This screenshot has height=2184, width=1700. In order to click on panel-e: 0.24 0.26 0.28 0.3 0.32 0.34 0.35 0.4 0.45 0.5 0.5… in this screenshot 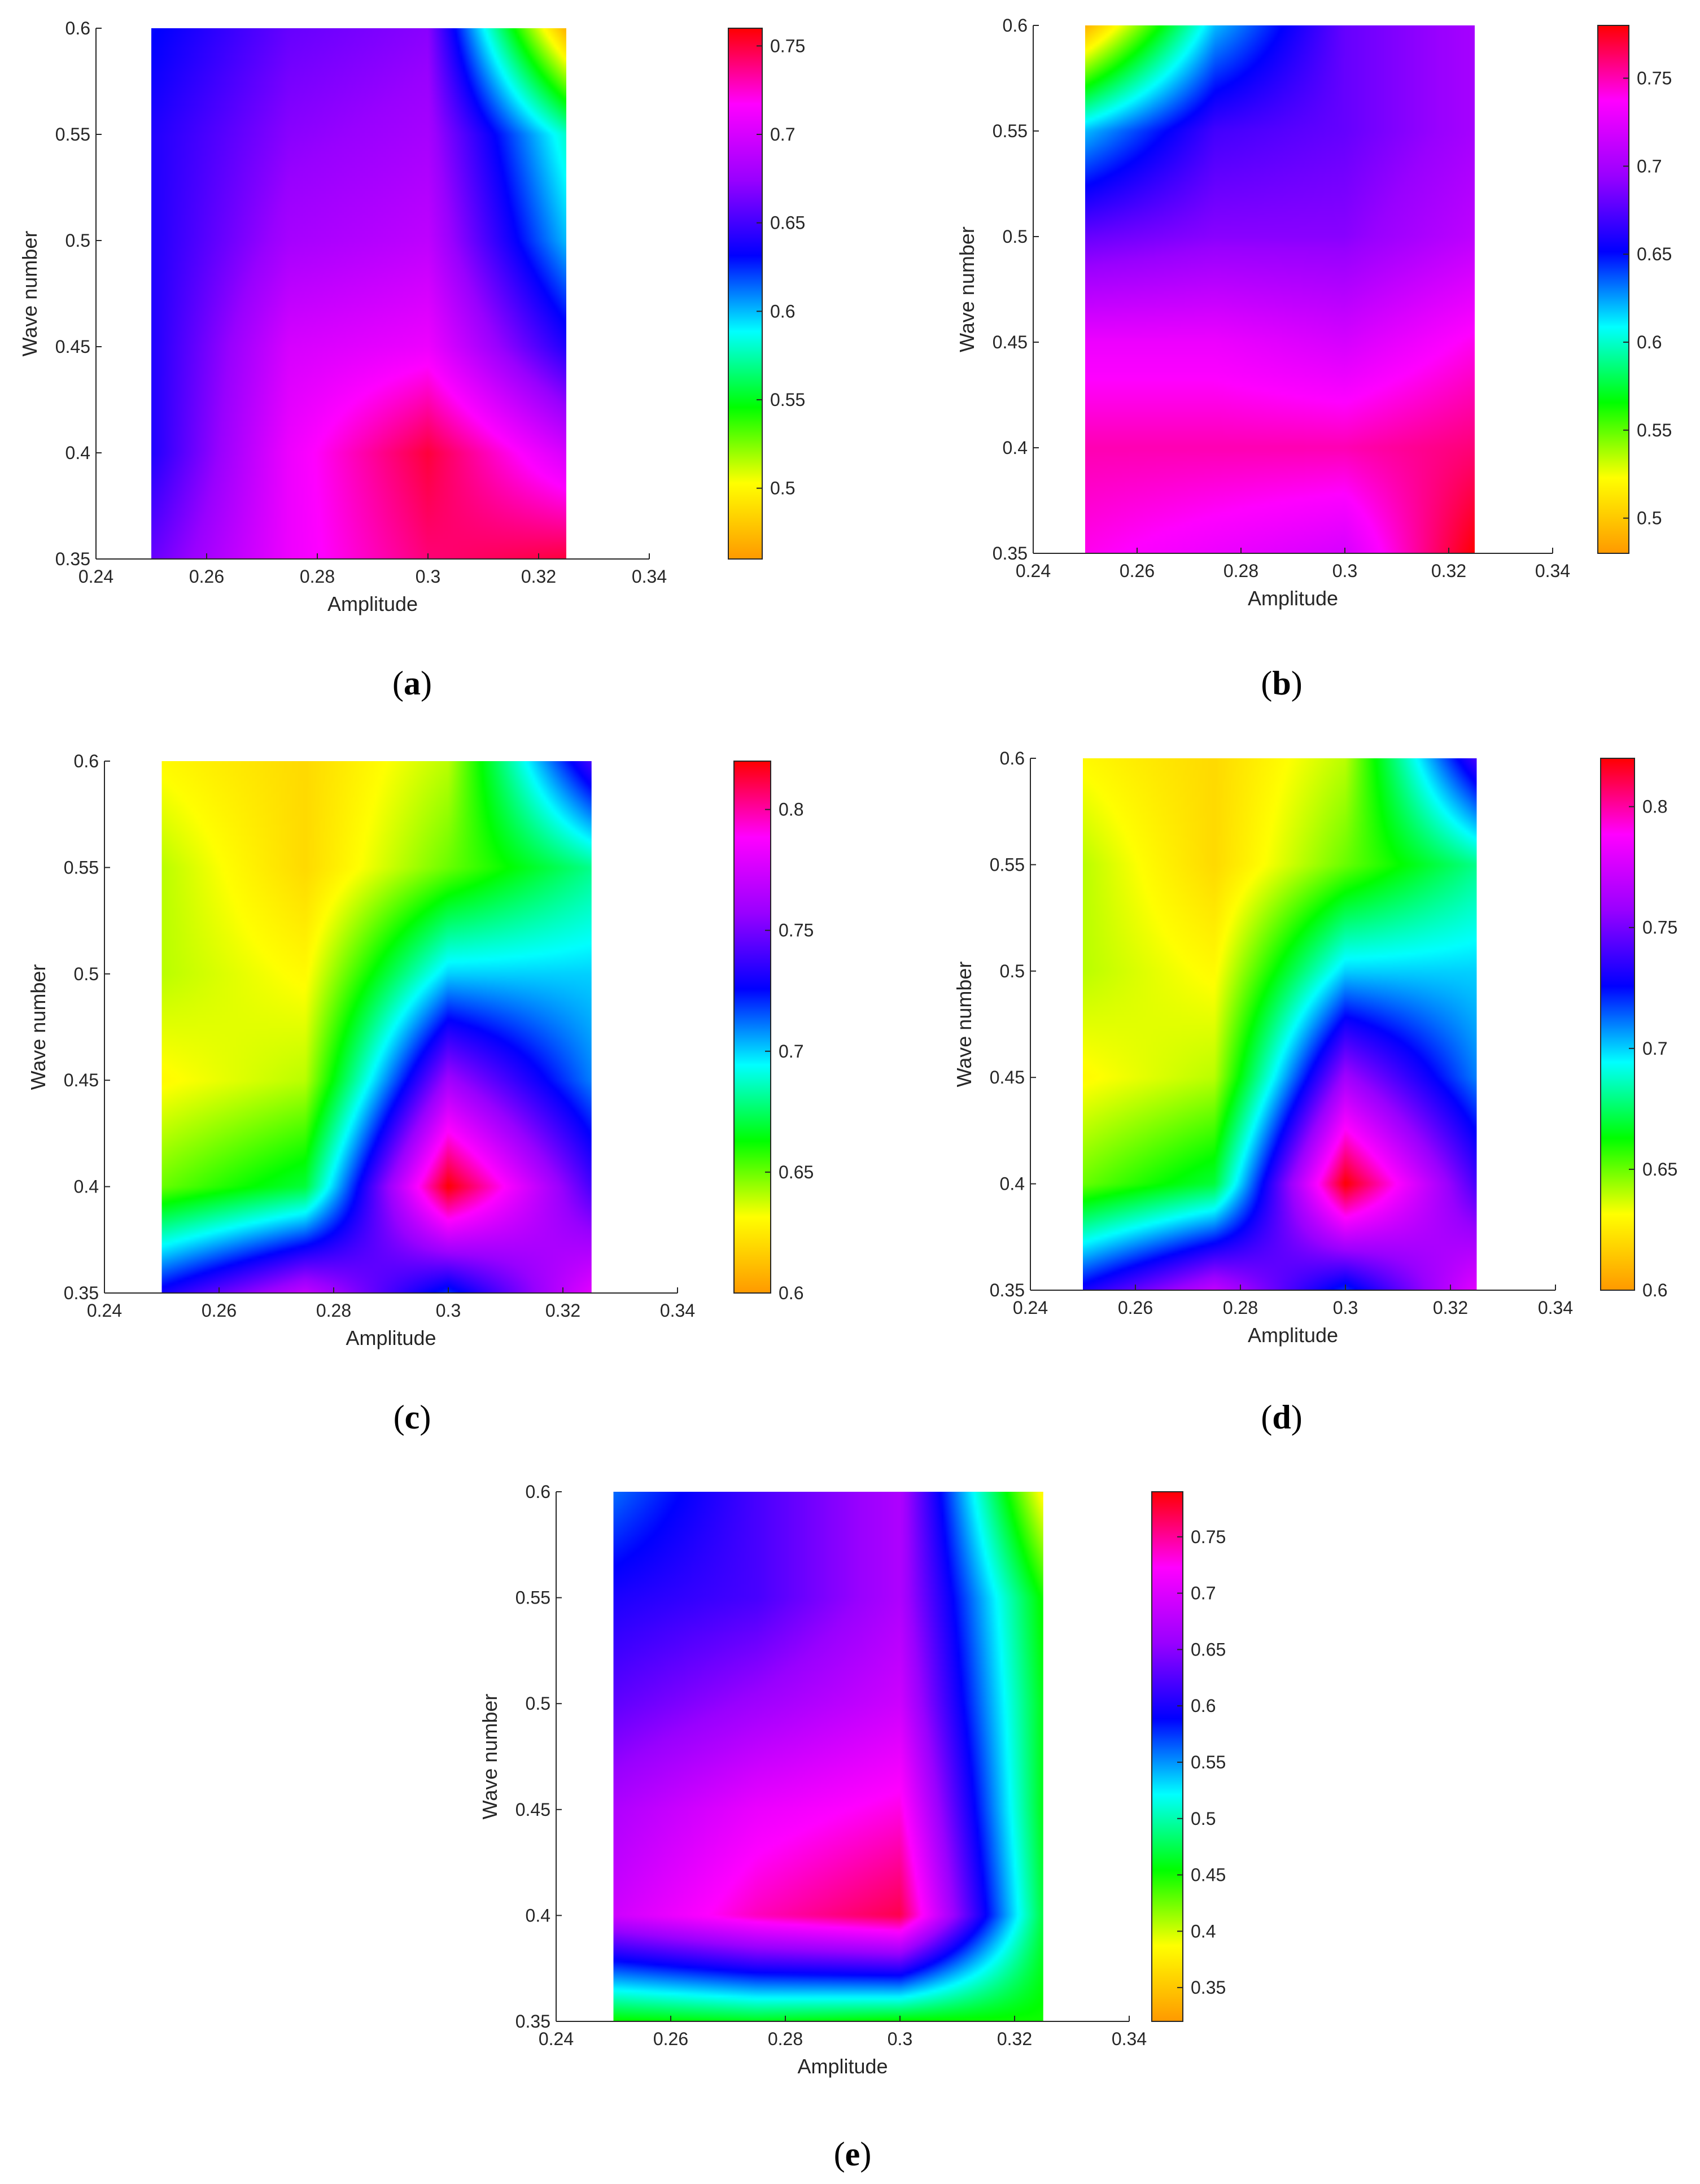, I will do `click(852, 1827)`.